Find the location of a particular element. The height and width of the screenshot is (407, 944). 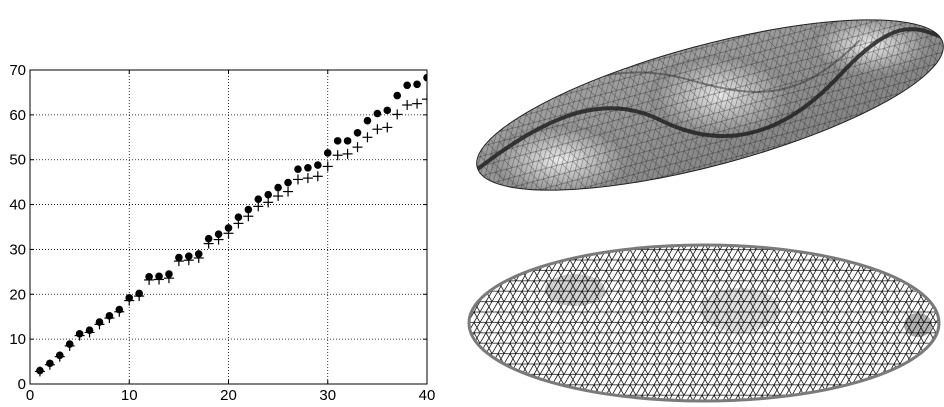

y-tick-label: 30 is located at coordinates (17, 249).